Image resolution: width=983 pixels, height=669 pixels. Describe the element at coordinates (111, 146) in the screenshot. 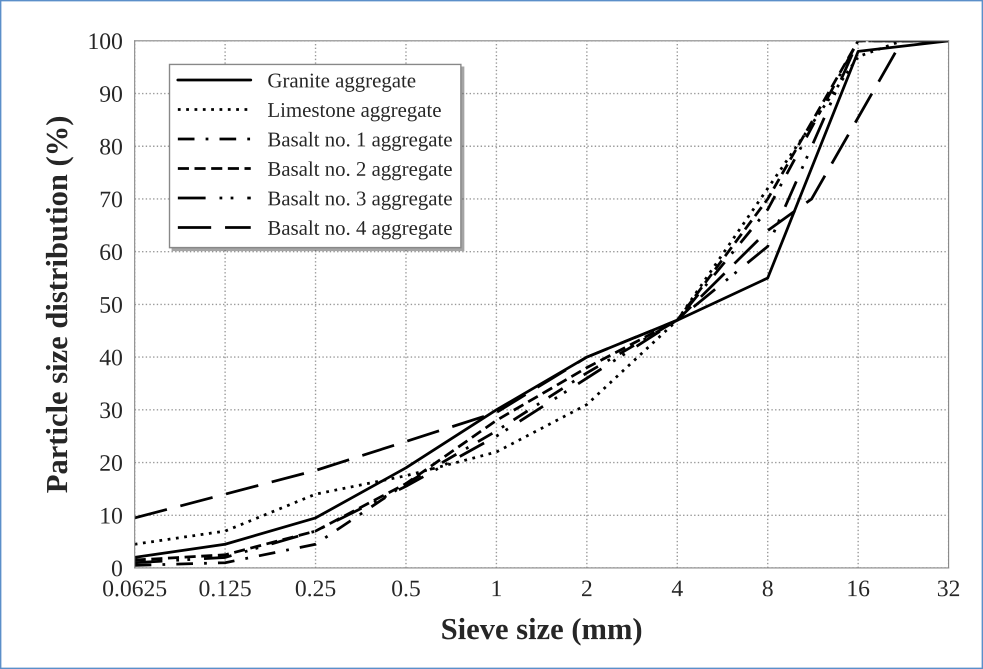

I see `y-tick-label: 80` at that location.